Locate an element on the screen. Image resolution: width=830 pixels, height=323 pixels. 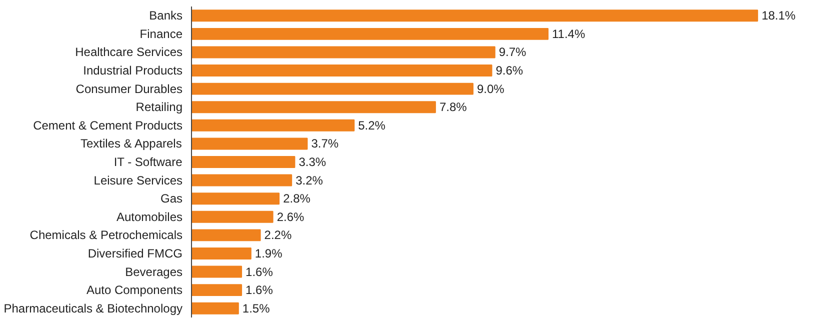
data-label: 11.4% is located at coordinates (569, 33).